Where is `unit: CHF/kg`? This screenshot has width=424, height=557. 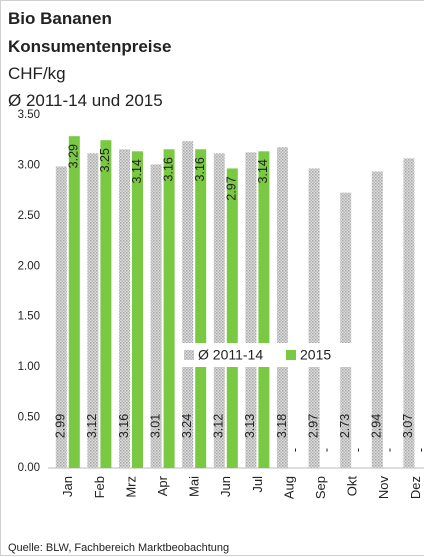
unit: CHF/kg is located at coordinates (37, 73).